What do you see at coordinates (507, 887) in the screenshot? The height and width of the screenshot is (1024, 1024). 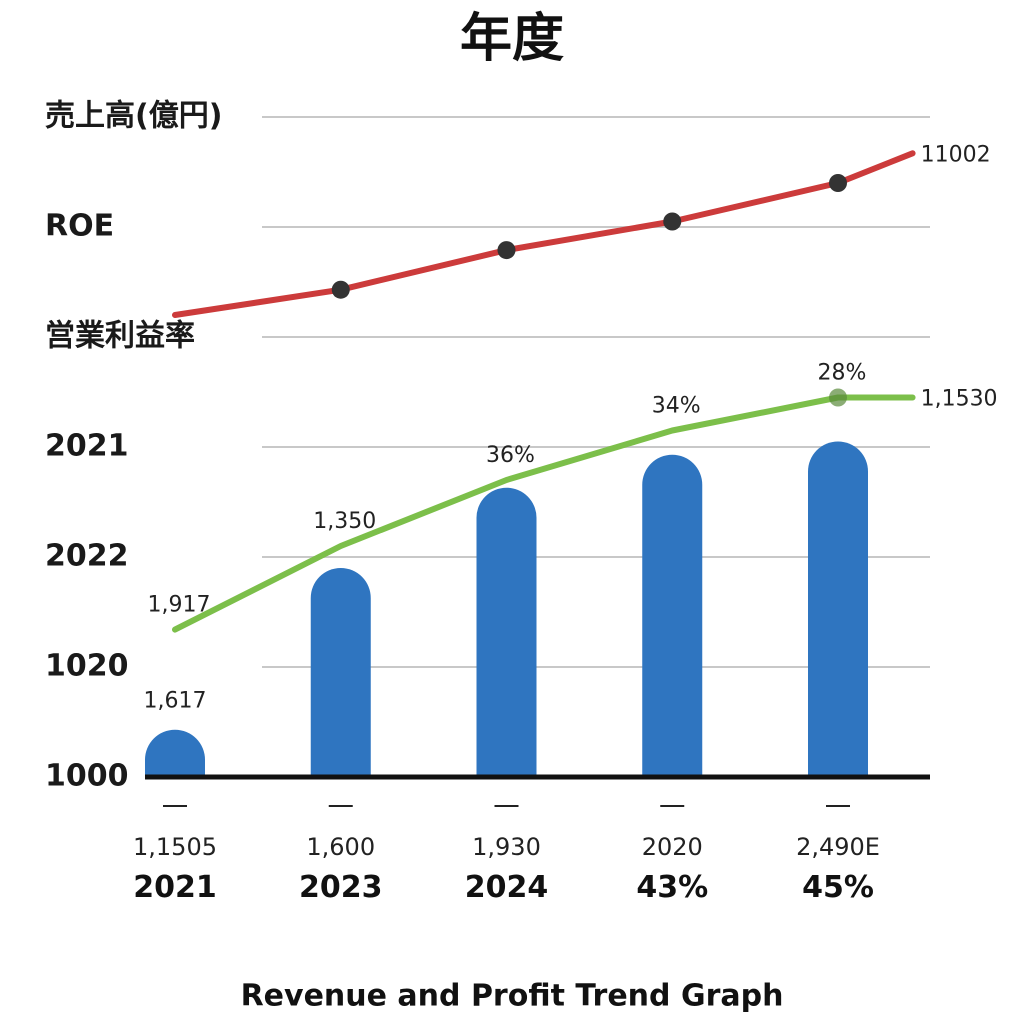 I see `x-tick-label: 2024` at bounding box center [507, 887].